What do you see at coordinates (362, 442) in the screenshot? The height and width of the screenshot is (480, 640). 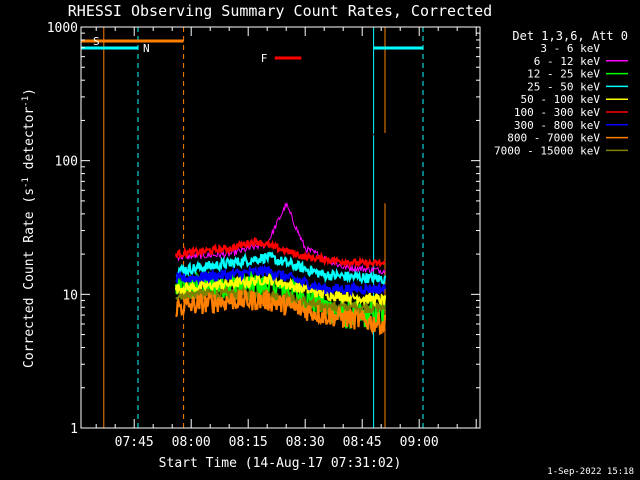 I see `x-tick-label: 08:45` at bounding box center [362, 442].